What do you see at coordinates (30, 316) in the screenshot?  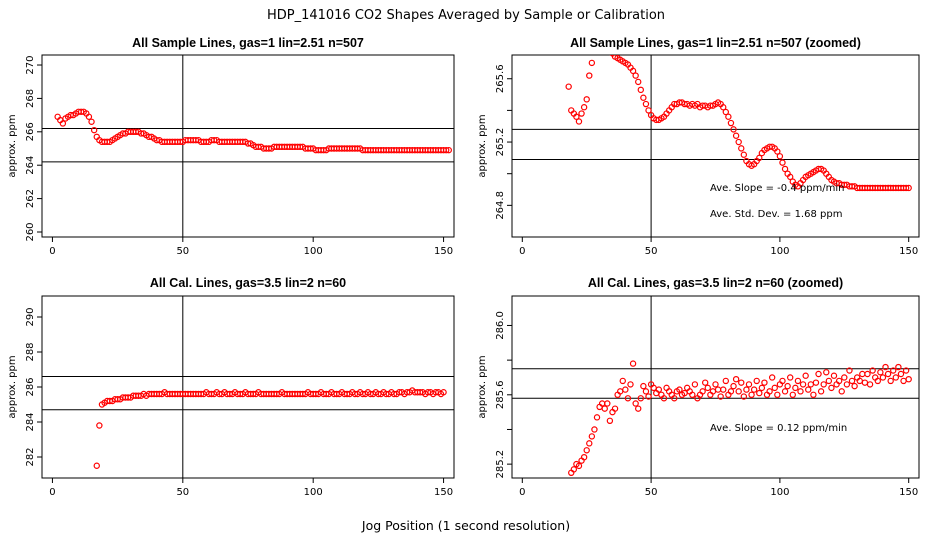 I see `y-tick-label: 290` at bounding box center [30, 316].